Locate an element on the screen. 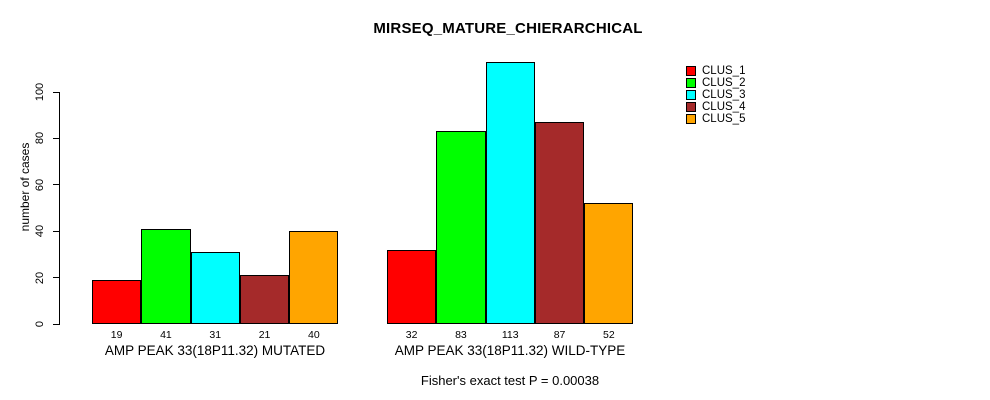 The width and height of the screenshot is (990, 400). legend: CLUS_1 CLUS_2 CLUS_3 CLUS_4 CLUS_5 is located at coordinates (715, 95).